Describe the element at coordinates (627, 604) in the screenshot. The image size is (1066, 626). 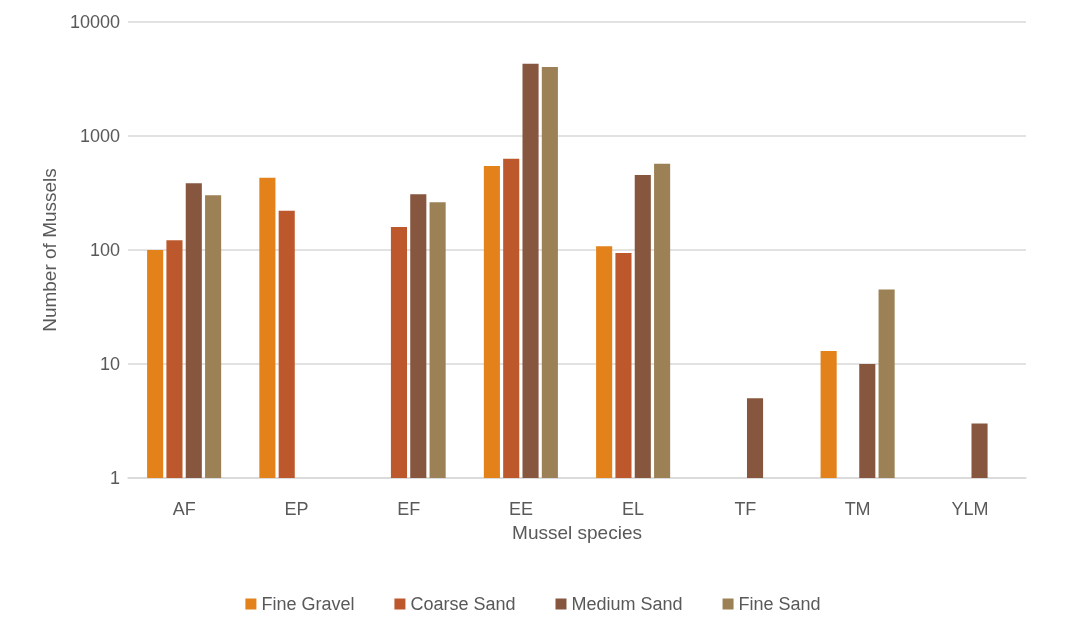
I see `legend-label: Medium Sand` at that location.